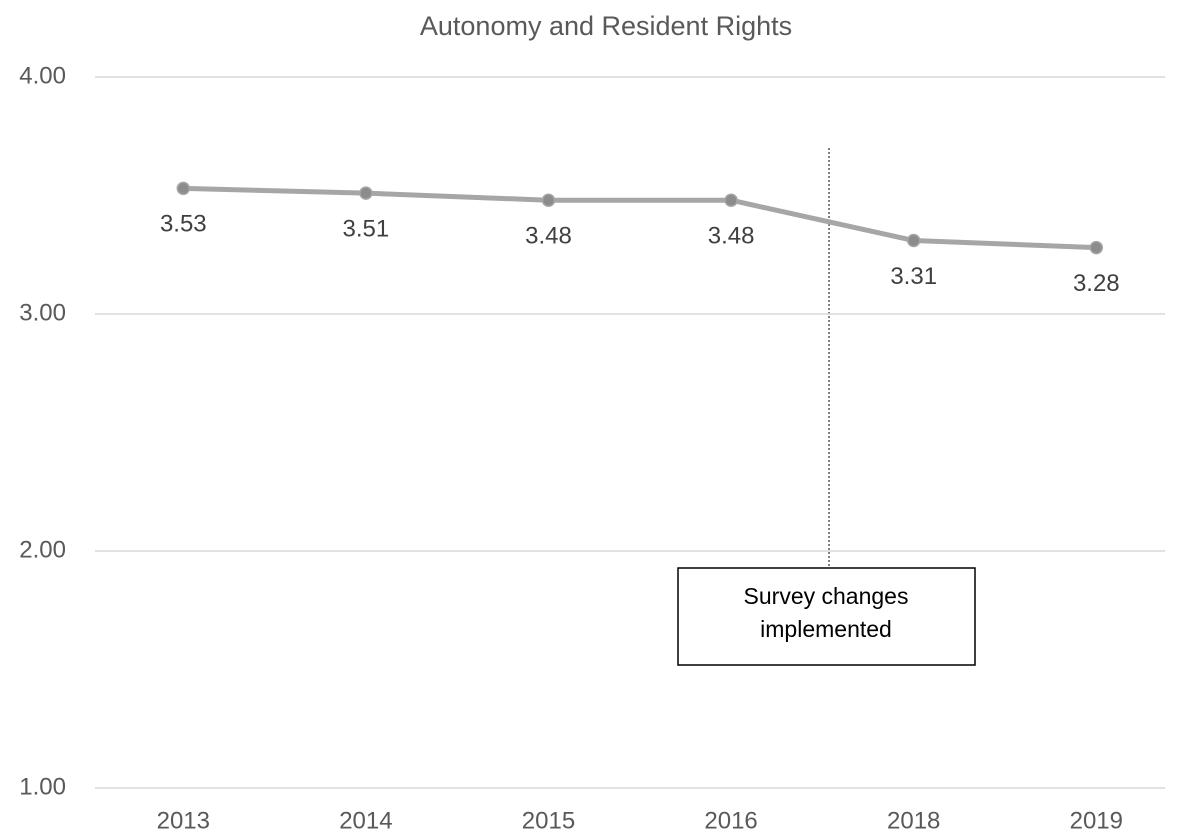 The image size is (1180, 839). Describe the element at coordinates (42, 312) in the screenshot. I see `y-tick-label: 3.00` at that location.